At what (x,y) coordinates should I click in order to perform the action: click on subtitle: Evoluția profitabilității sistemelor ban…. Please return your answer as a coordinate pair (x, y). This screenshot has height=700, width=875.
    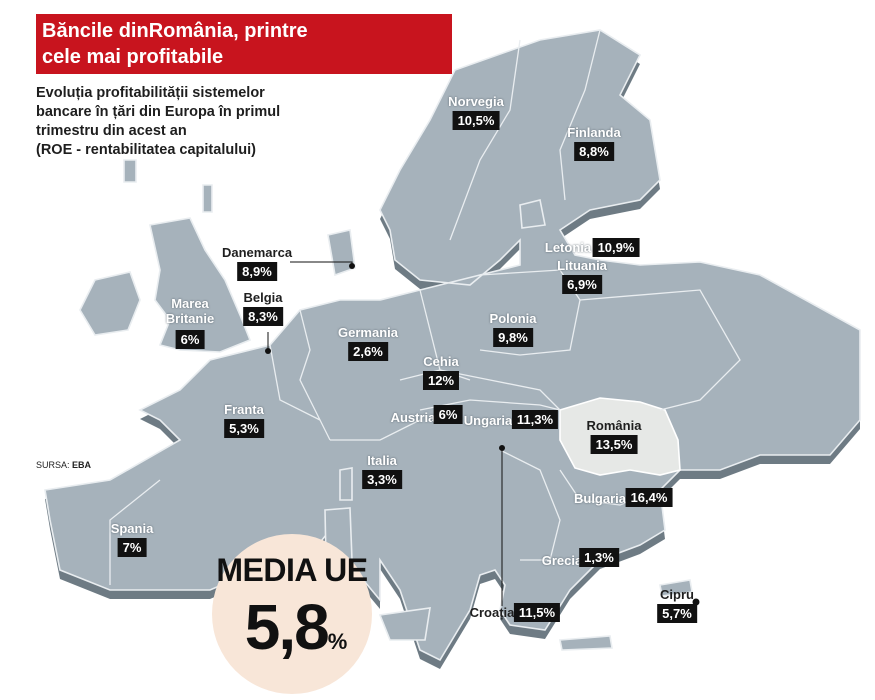
    Looking at the image, I should click on (166, 122).